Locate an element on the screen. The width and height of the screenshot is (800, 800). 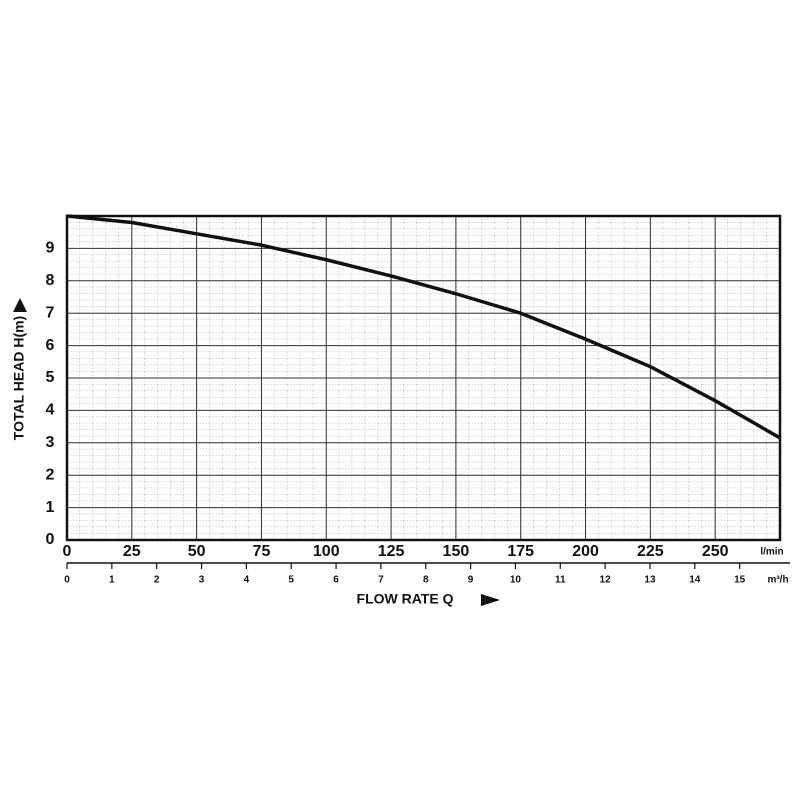
x-tick-label: 175 is located at coordinates (520, 551).